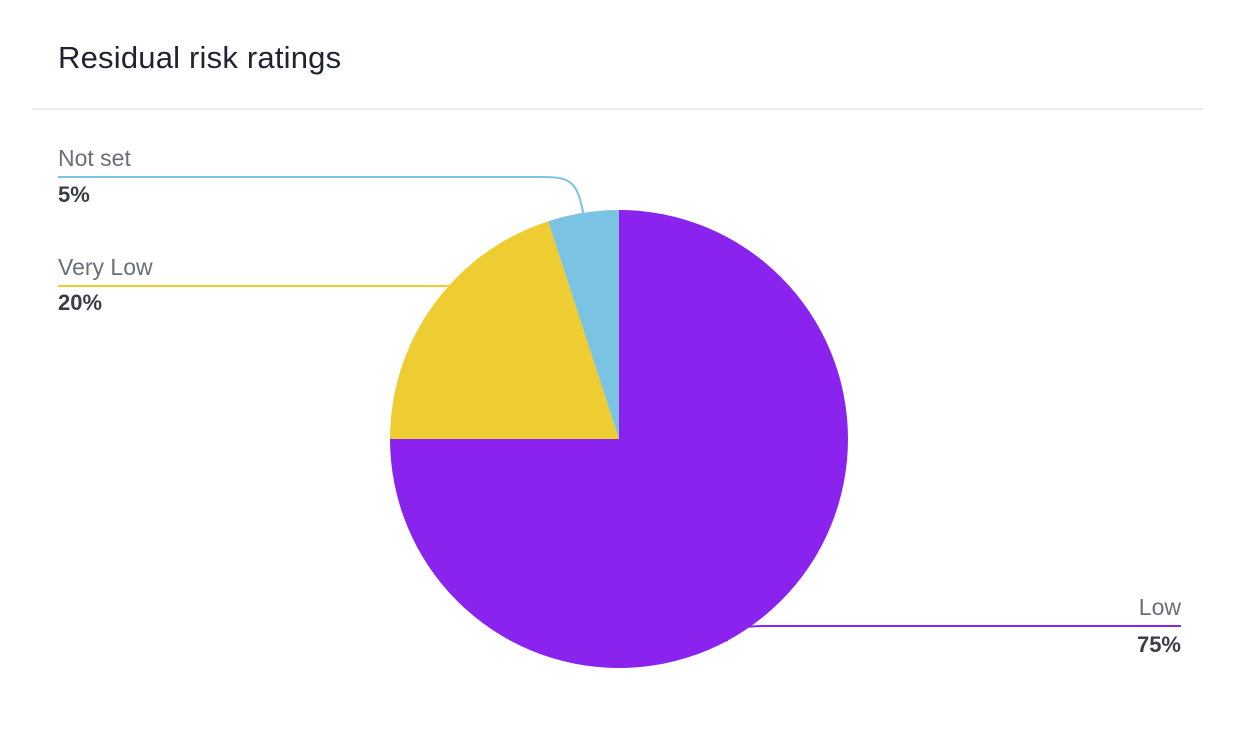 This screenshot has height=756, width=1235. Describe the element at coordinates (504, 330) in the screenshot. I see `pie-slice-very-low` at that location.